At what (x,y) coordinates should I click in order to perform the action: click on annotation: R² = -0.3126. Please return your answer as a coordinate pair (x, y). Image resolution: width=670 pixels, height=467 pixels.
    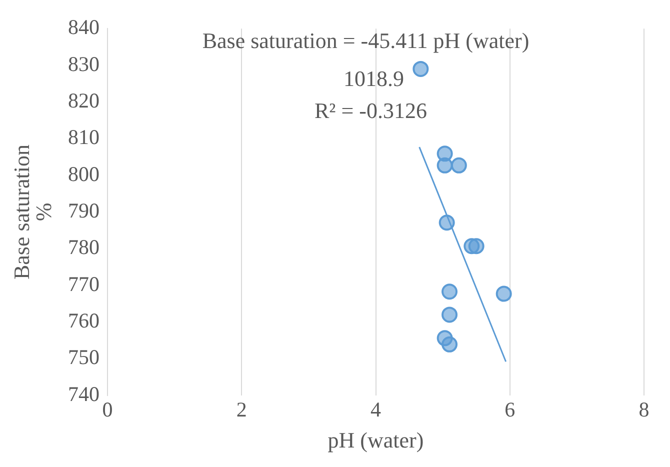
    Looking at the image, I should click on (371, 110).